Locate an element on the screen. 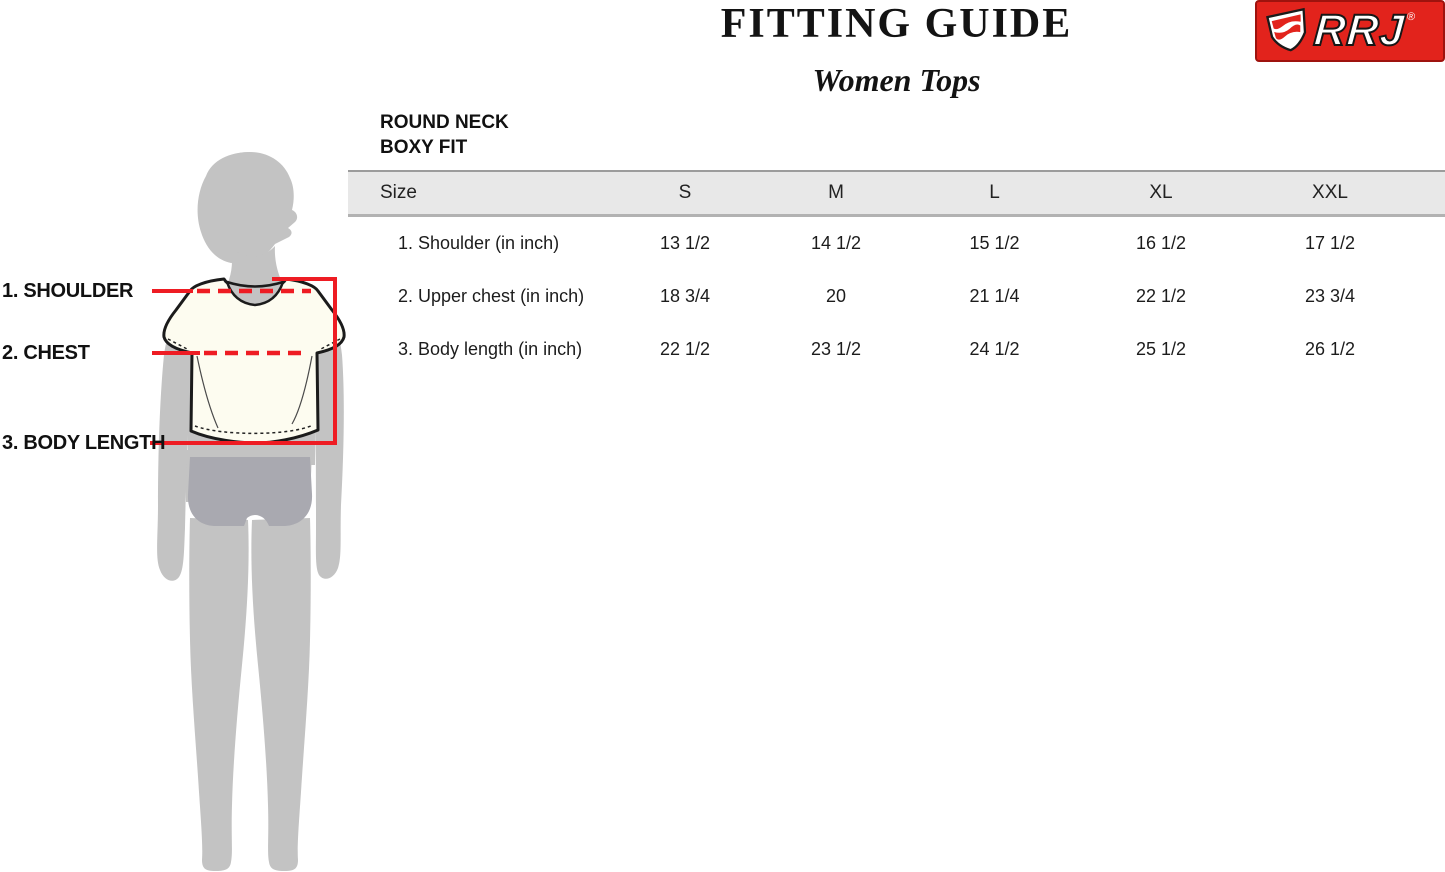 The height and width of the screenshot is (872, 1445). row-label: 2. Upper chest (in inch) is located at coordinates (491, 296).